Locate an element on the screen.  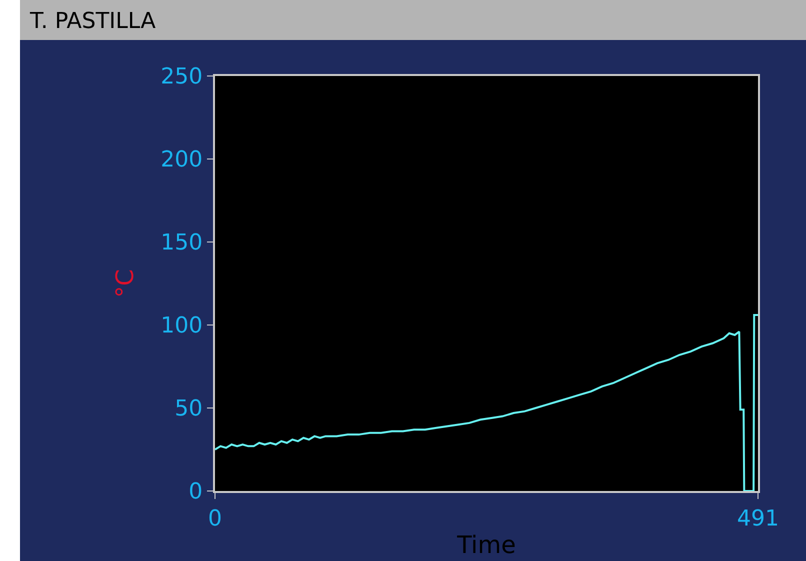
y-tick-label: 50 is located at coordinates (188, 409).